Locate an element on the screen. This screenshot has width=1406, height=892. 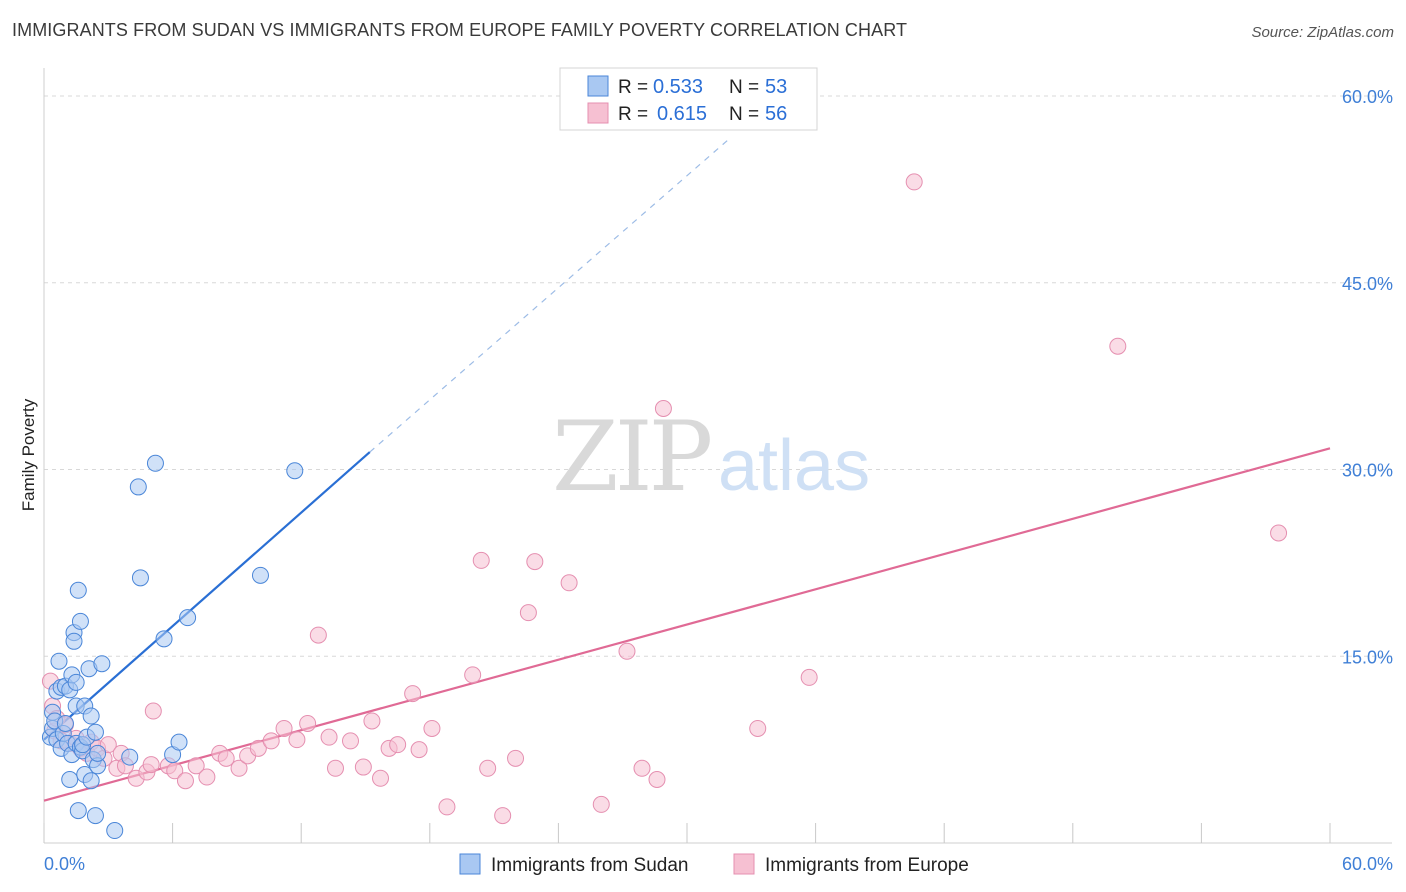
x-tick-label: 0.0% is located at coordinates (64, 864).